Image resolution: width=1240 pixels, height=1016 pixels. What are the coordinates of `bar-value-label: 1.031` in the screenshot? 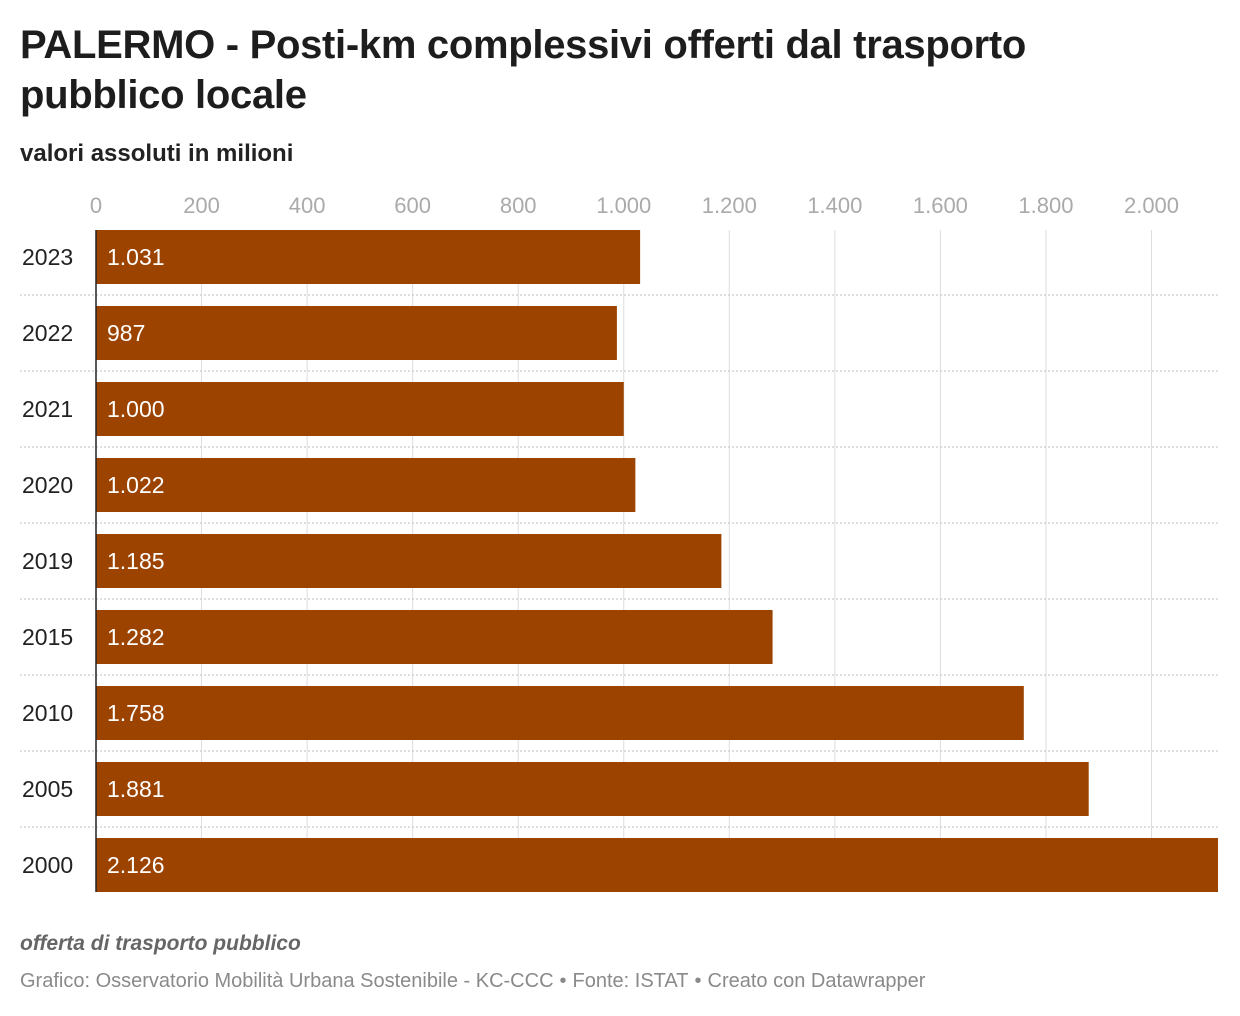 It's located at (136, 257).